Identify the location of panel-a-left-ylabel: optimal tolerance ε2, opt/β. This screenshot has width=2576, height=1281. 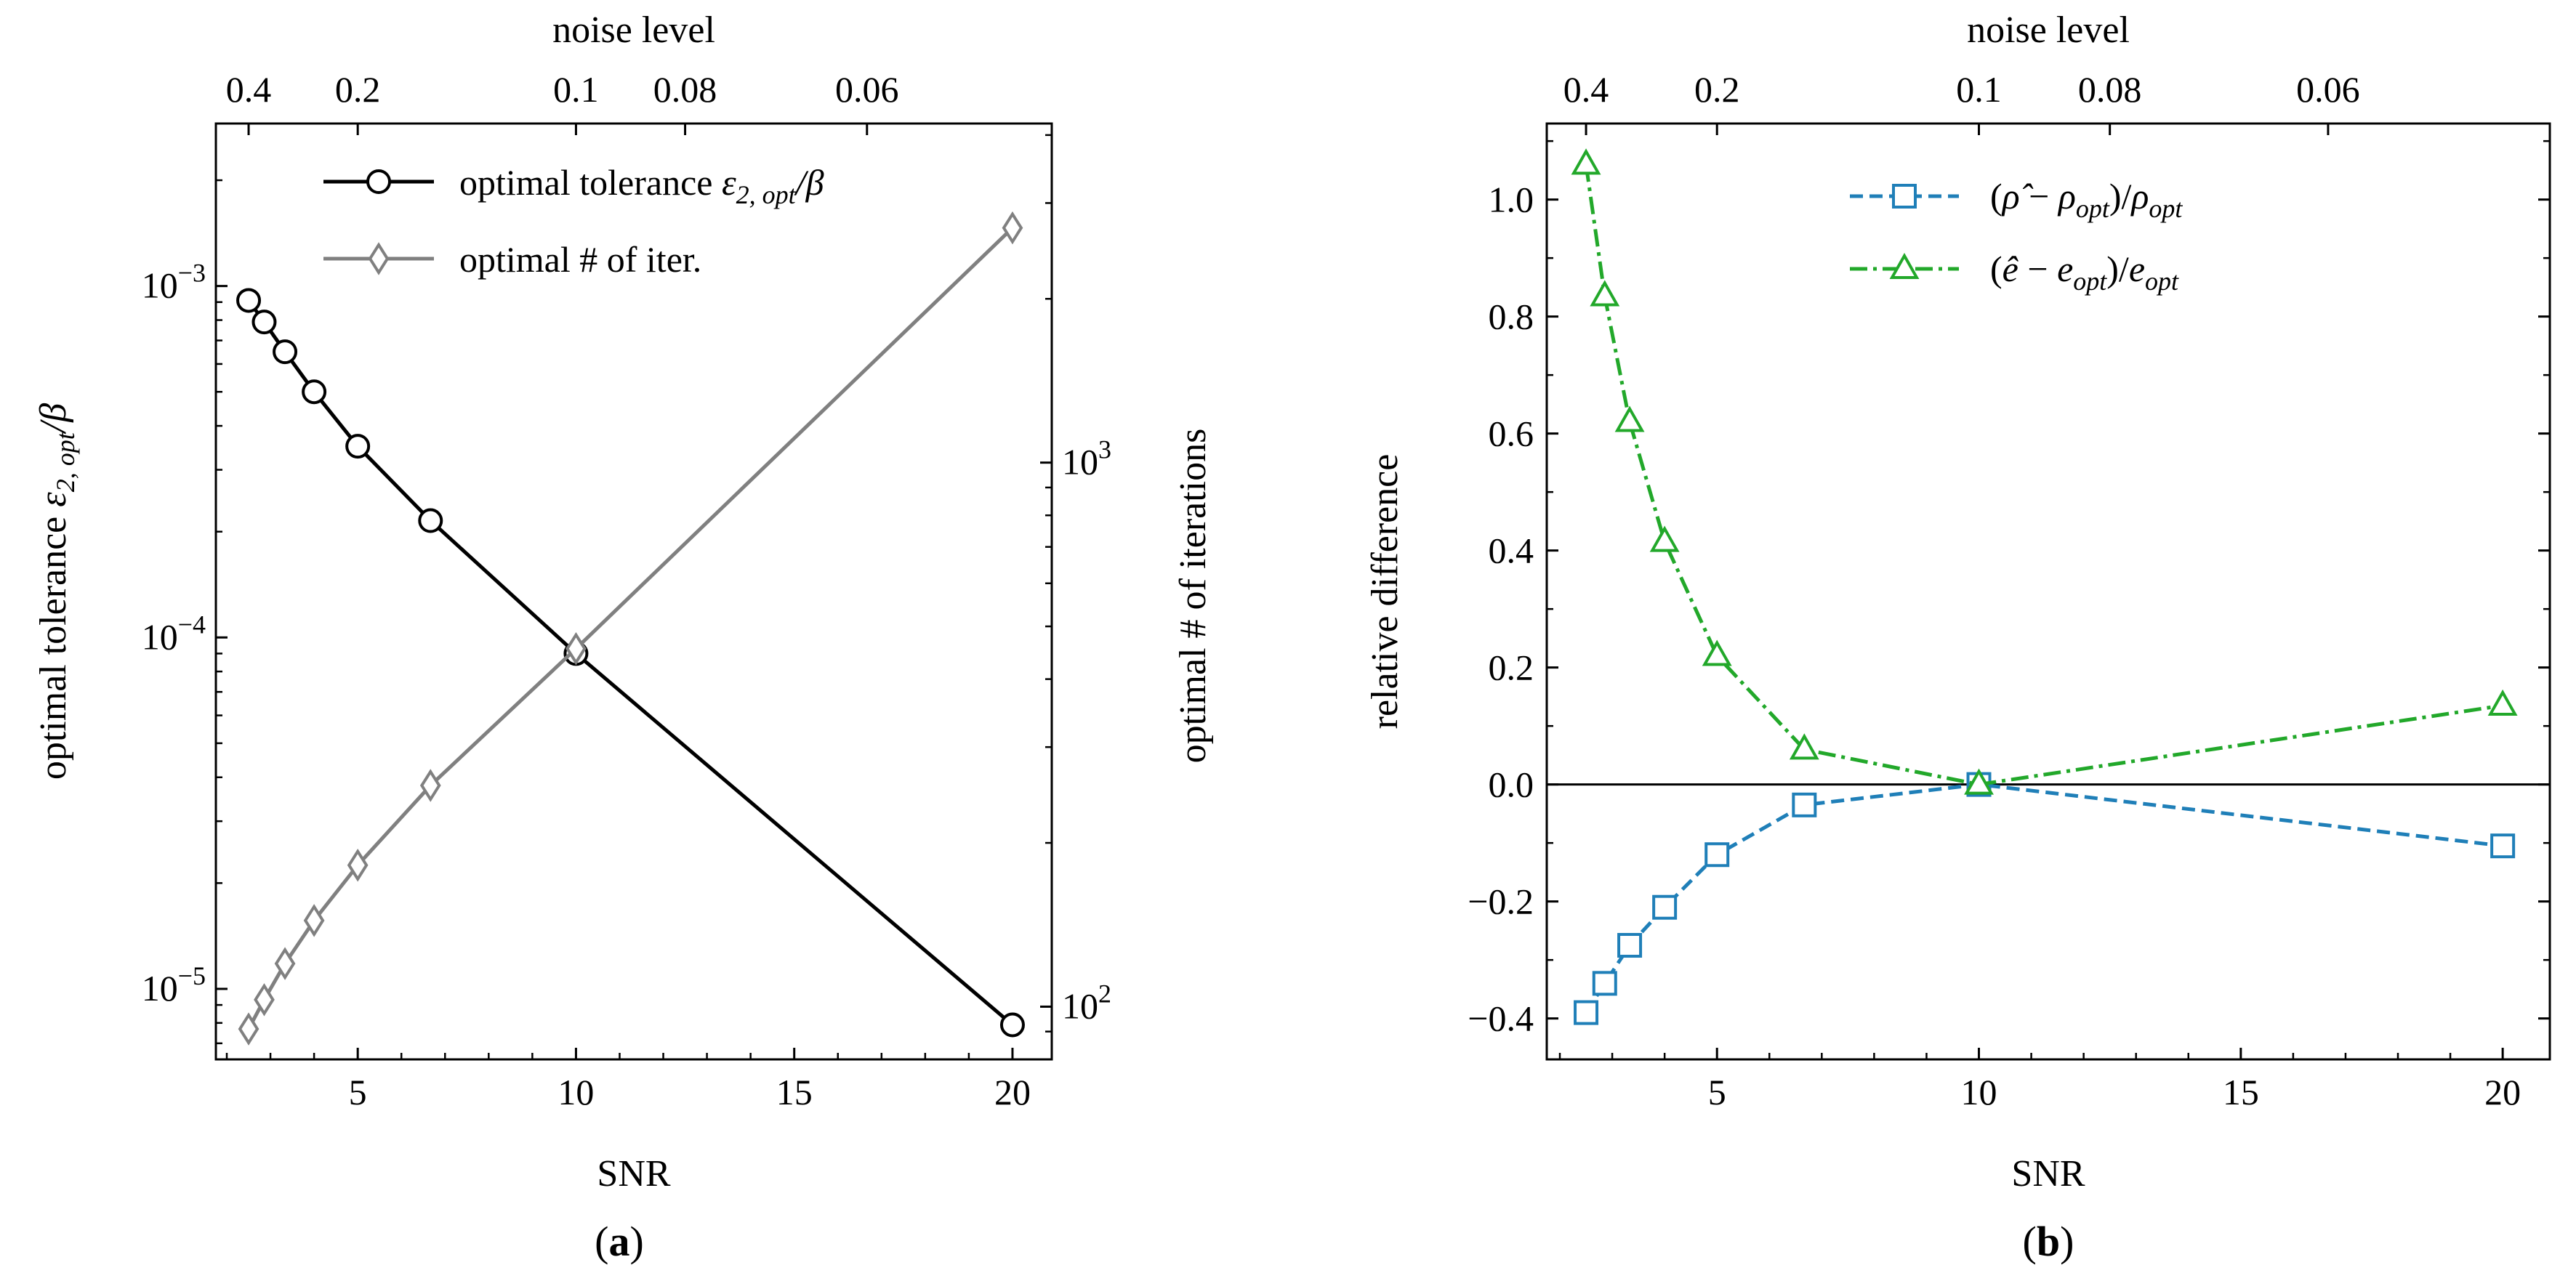
(56, 591).